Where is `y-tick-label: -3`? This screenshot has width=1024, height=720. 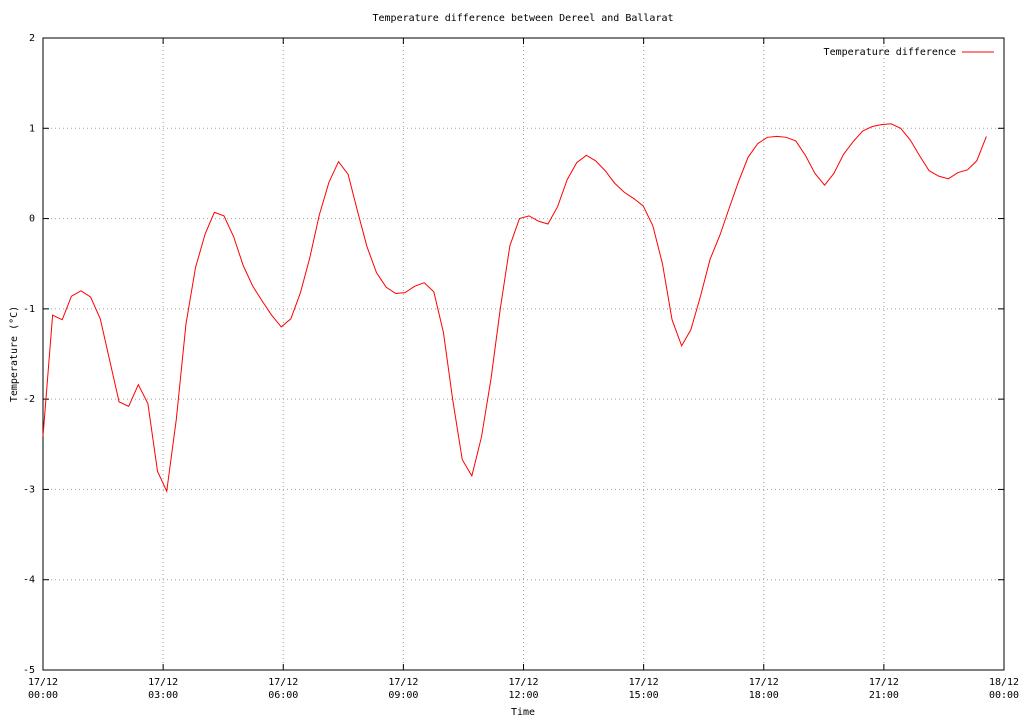 y-tick-label: -3 is located at coordinates (29, 489).